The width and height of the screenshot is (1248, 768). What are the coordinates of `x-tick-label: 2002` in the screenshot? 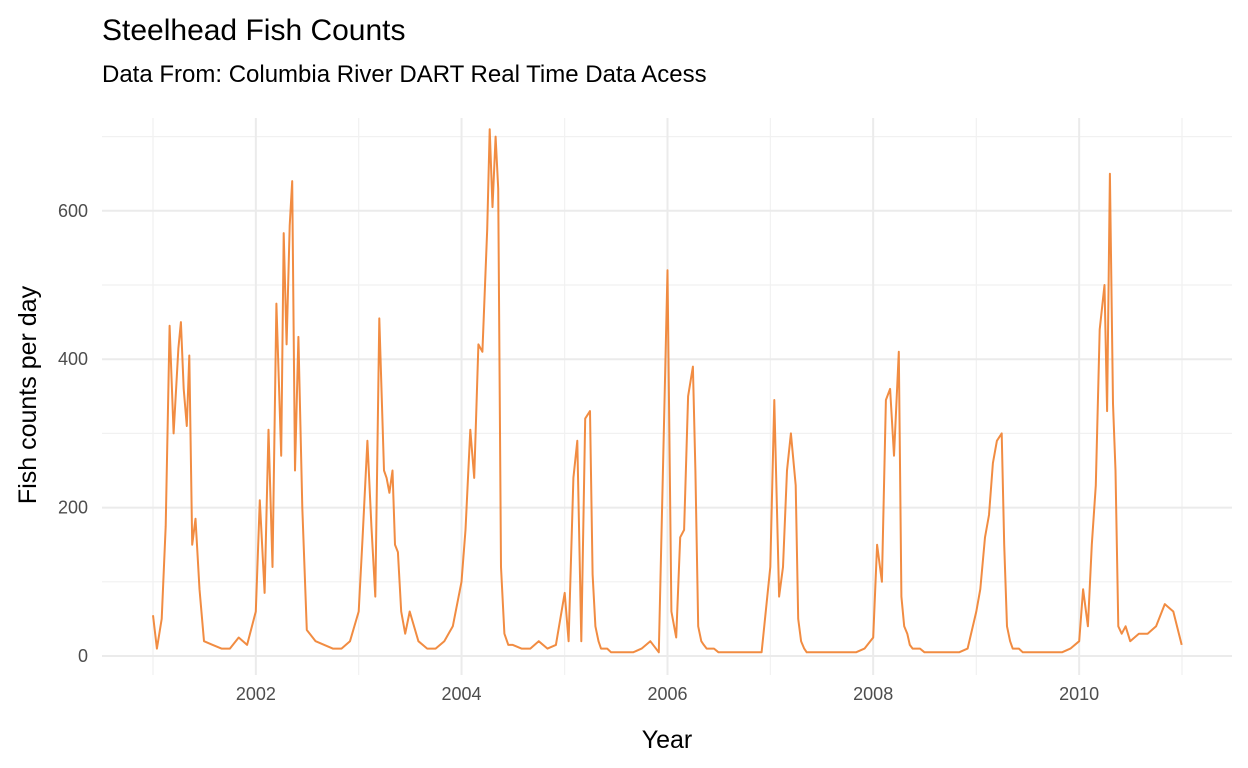 It's located at (256, 694).